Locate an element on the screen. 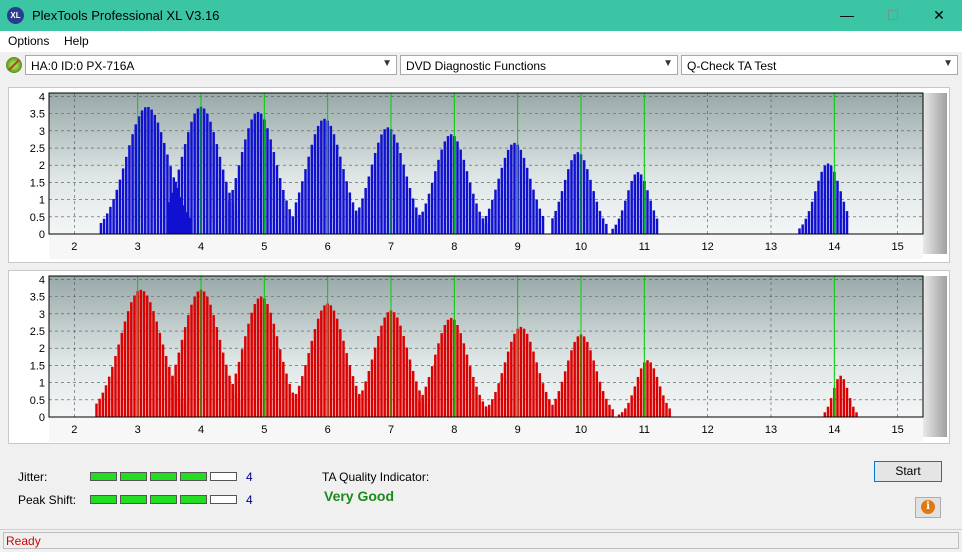 The height and width of the screenshot is (552, 962). status-bar: Ready is located at coordinates (481, 540).